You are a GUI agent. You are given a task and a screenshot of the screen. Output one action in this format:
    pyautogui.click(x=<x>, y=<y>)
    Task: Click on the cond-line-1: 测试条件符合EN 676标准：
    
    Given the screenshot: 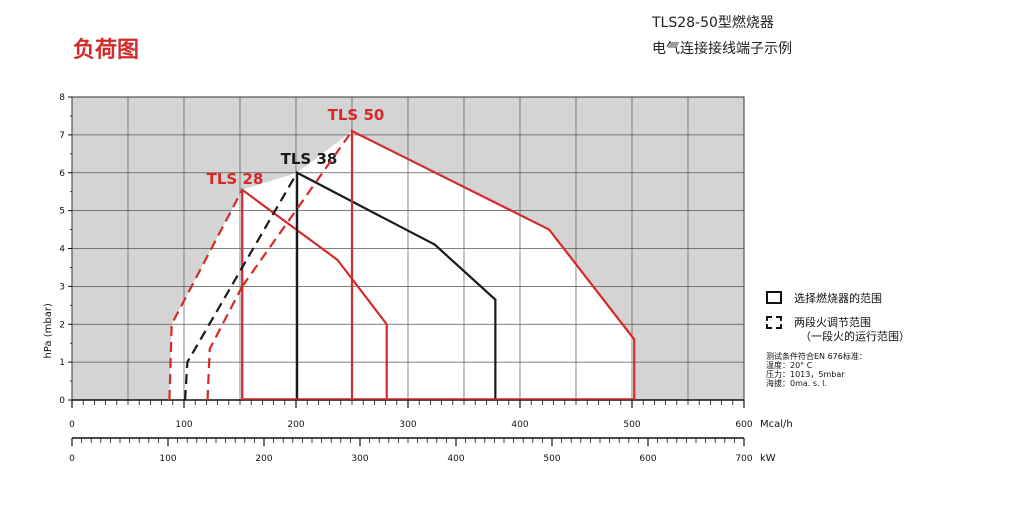 What is the action you would take?
    pyautogui.click(x=816, y=356)
    